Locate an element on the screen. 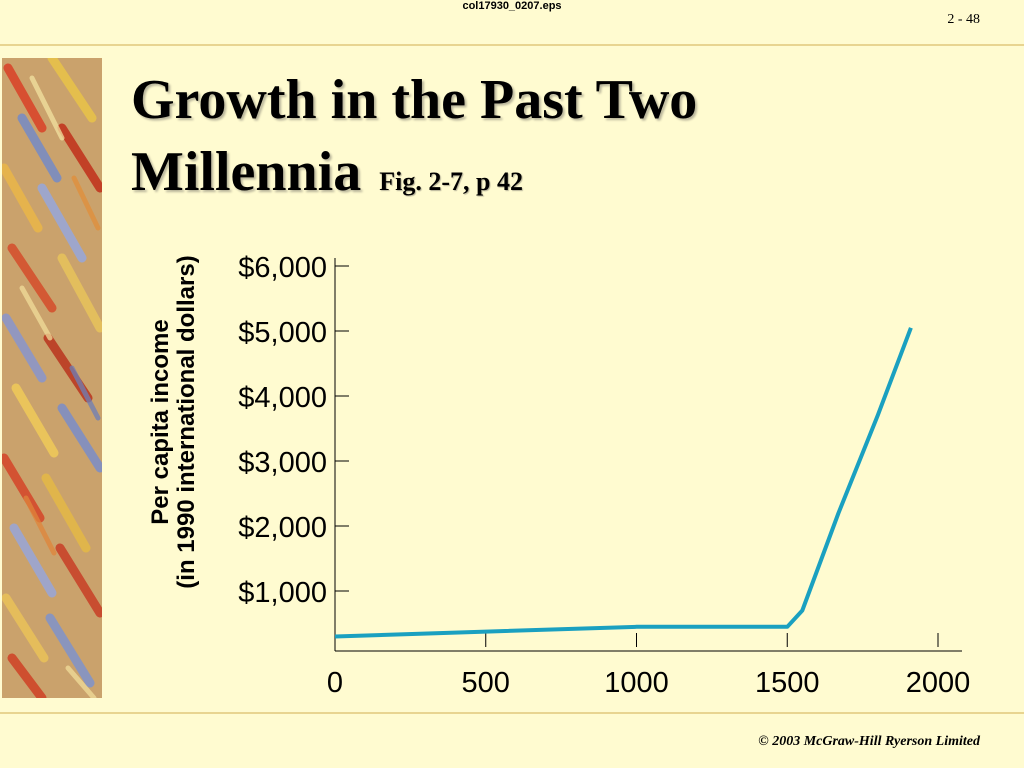  y-tick-label: $1,000 is located at coordinates (282, 593).